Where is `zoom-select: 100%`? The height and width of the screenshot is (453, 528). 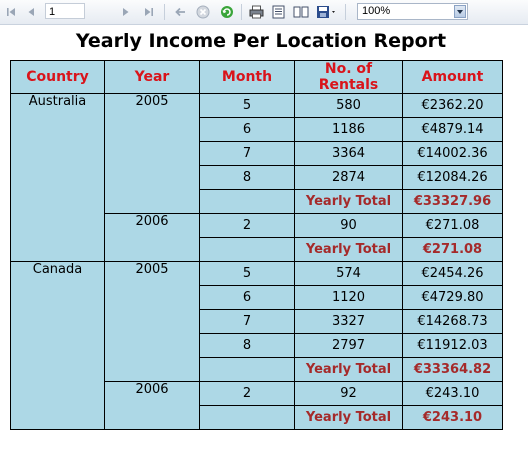 zoom-select: 100% is located at coordinates (412, 11).